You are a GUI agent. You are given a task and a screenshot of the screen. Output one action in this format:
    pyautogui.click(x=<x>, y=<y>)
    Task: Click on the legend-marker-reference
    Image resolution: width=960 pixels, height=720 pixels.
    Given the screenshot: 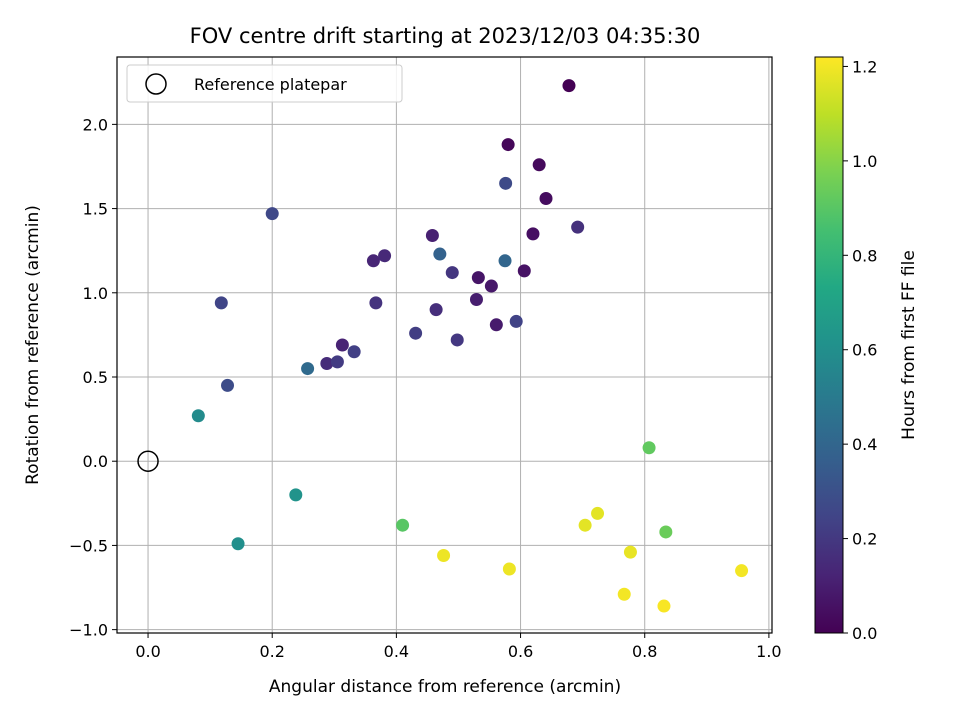 What is the action you would take?
    pyautogui.click(x=156, y=84)
    